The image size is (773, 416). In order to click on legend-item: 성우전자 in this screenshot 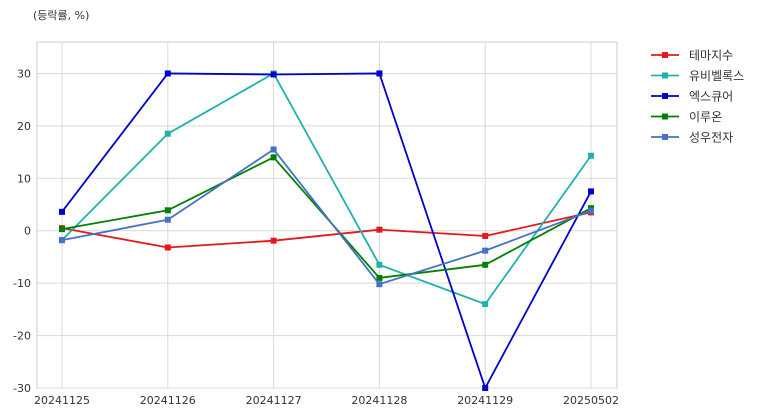, I will do `click(692, 138)`.